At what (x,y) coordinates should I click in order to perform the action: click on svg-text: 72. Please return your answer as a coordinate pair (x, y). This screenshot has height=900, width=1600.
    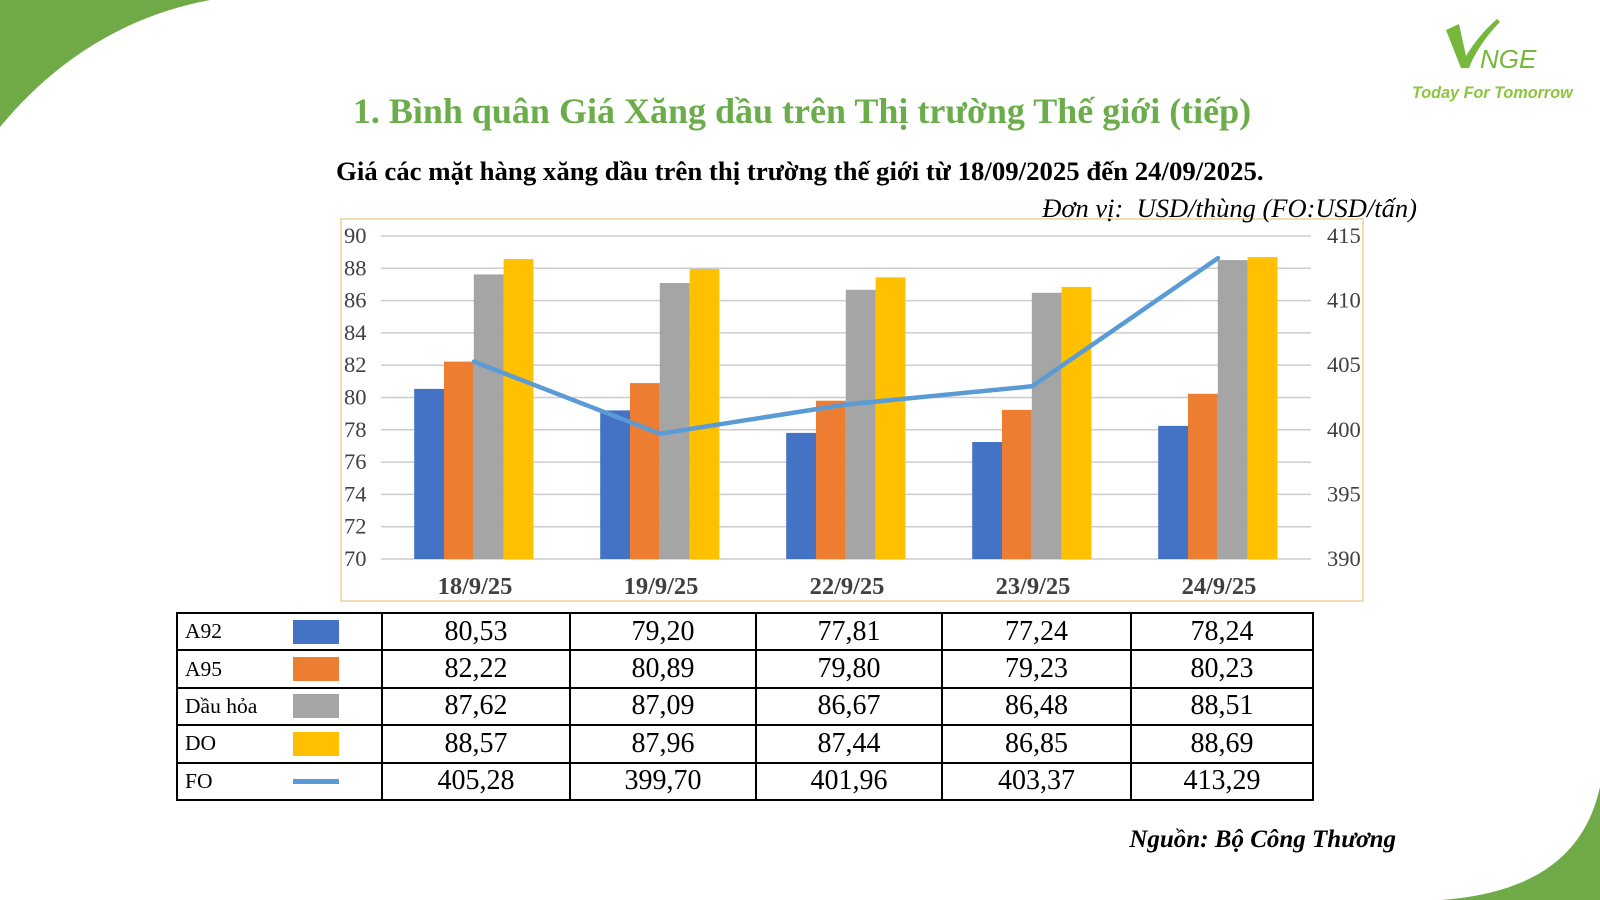
    Looking at the image, I should click on (355, 526).